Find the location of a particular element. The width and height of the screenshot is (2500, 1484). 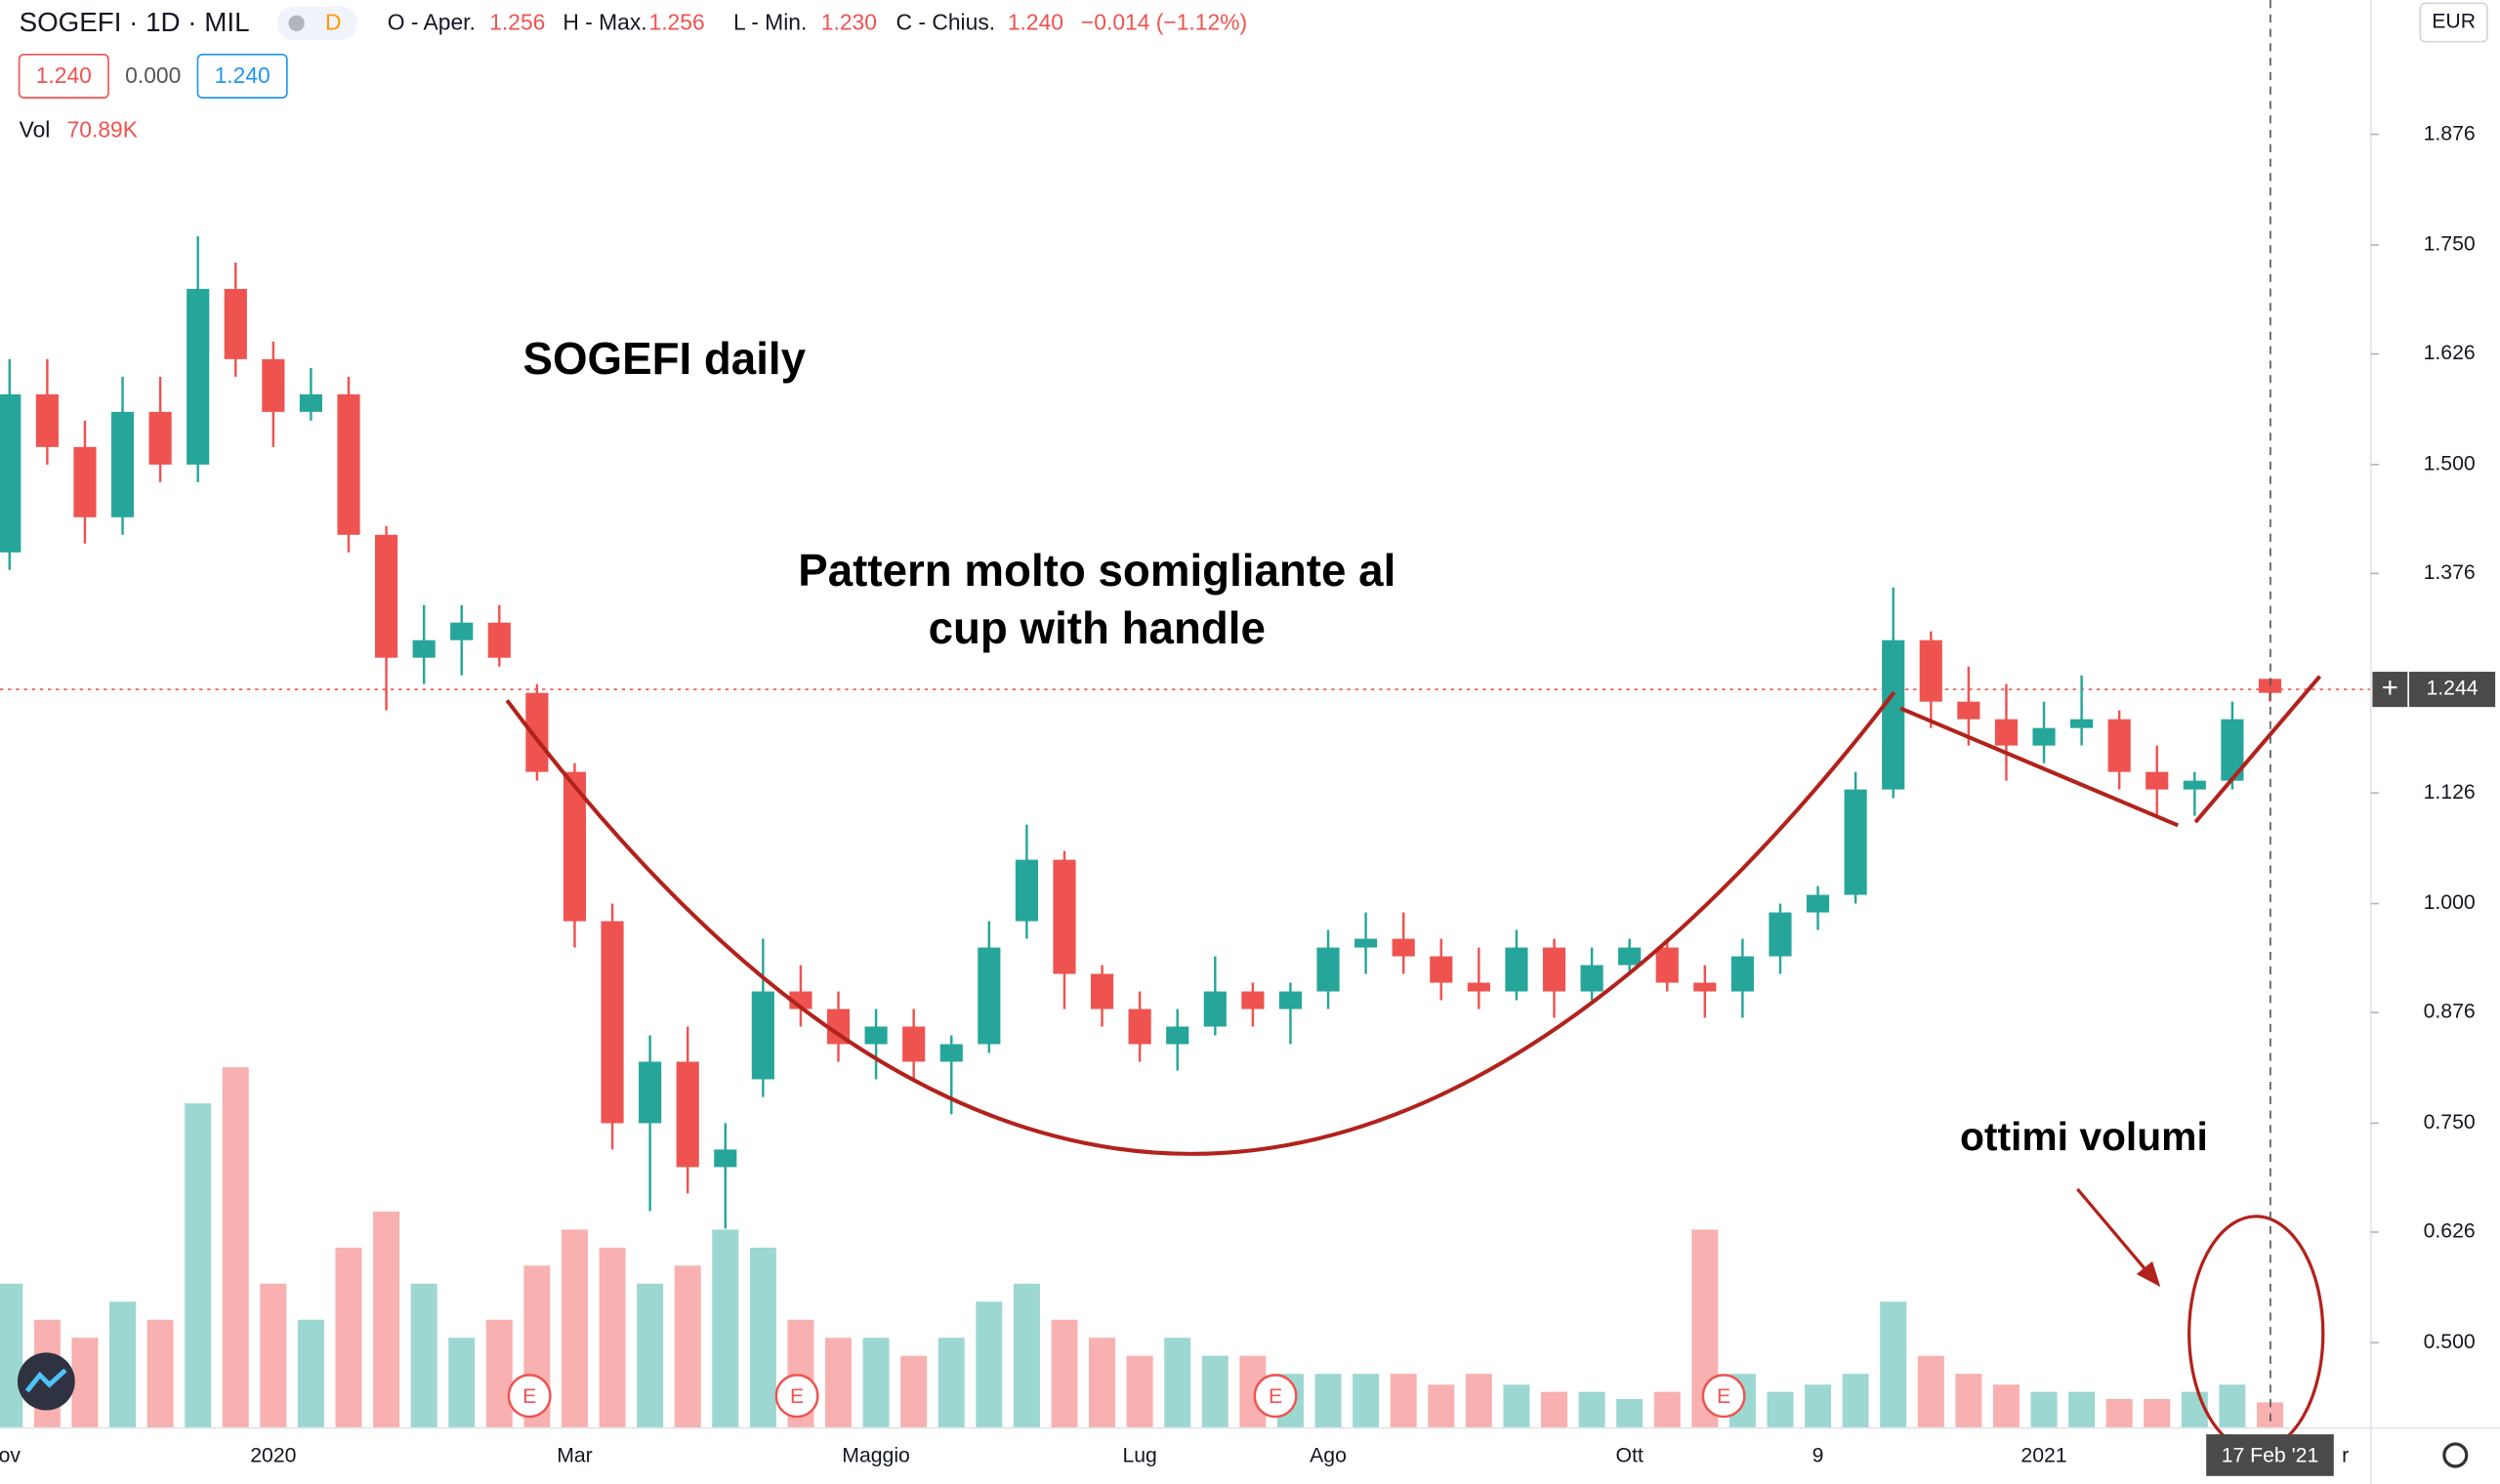

y-tick-label: 1.000 is located at coordinates (2450, 902).